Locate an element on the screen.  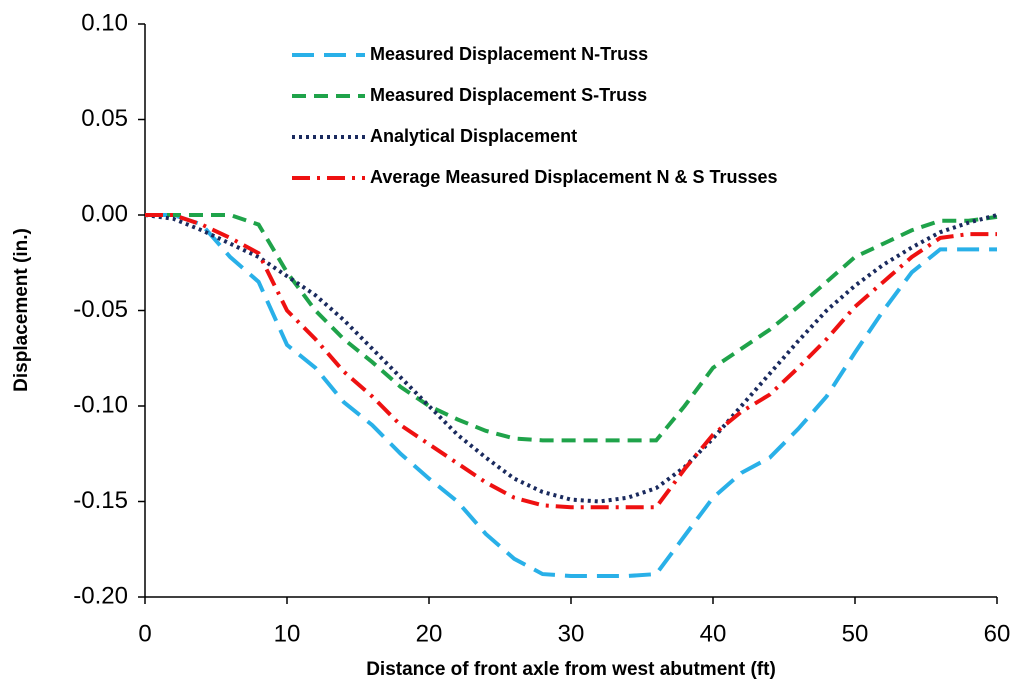
y-tick-label: 0.05 is located at coordinates (104, 118).